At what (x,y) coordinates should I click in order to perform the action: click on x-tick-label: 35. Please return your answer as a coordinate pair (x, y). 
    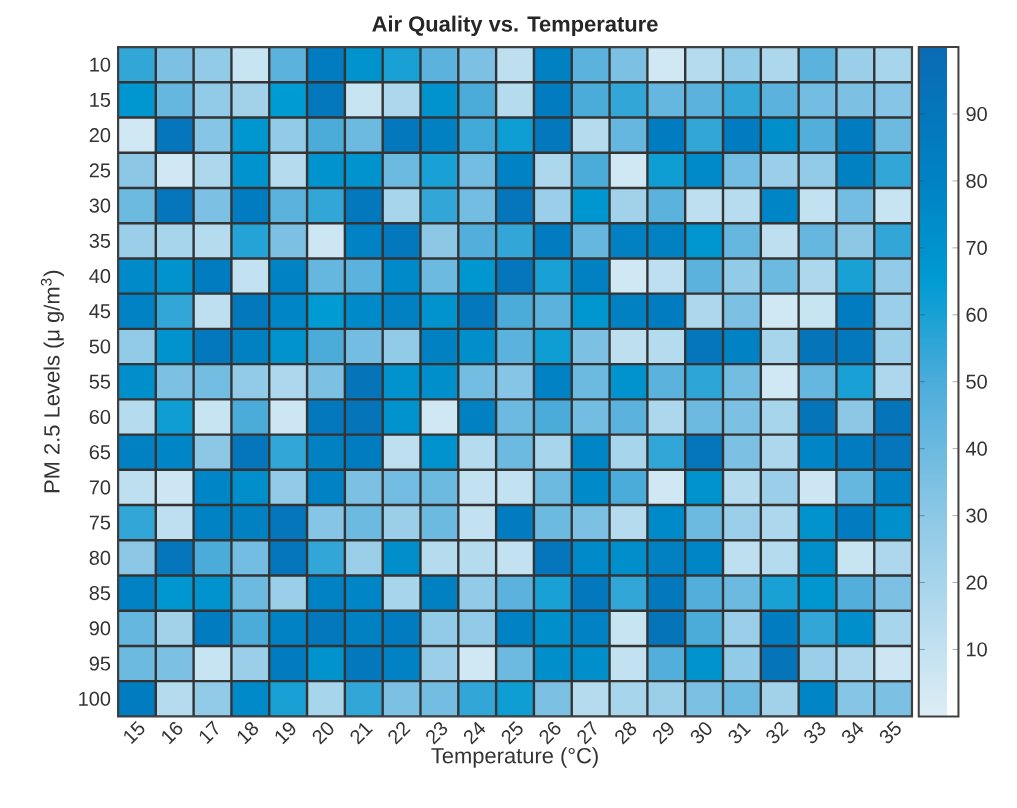
    Looking at the image, I should click on (890, 732).